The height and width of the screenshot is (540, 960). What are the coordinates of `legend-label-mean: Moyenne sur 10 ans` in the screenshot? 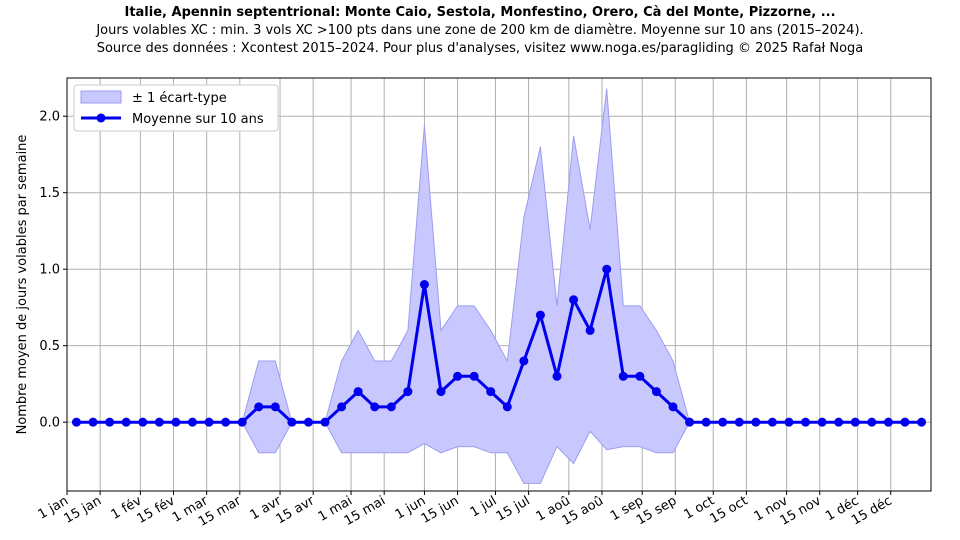 It's located at (198, 119).